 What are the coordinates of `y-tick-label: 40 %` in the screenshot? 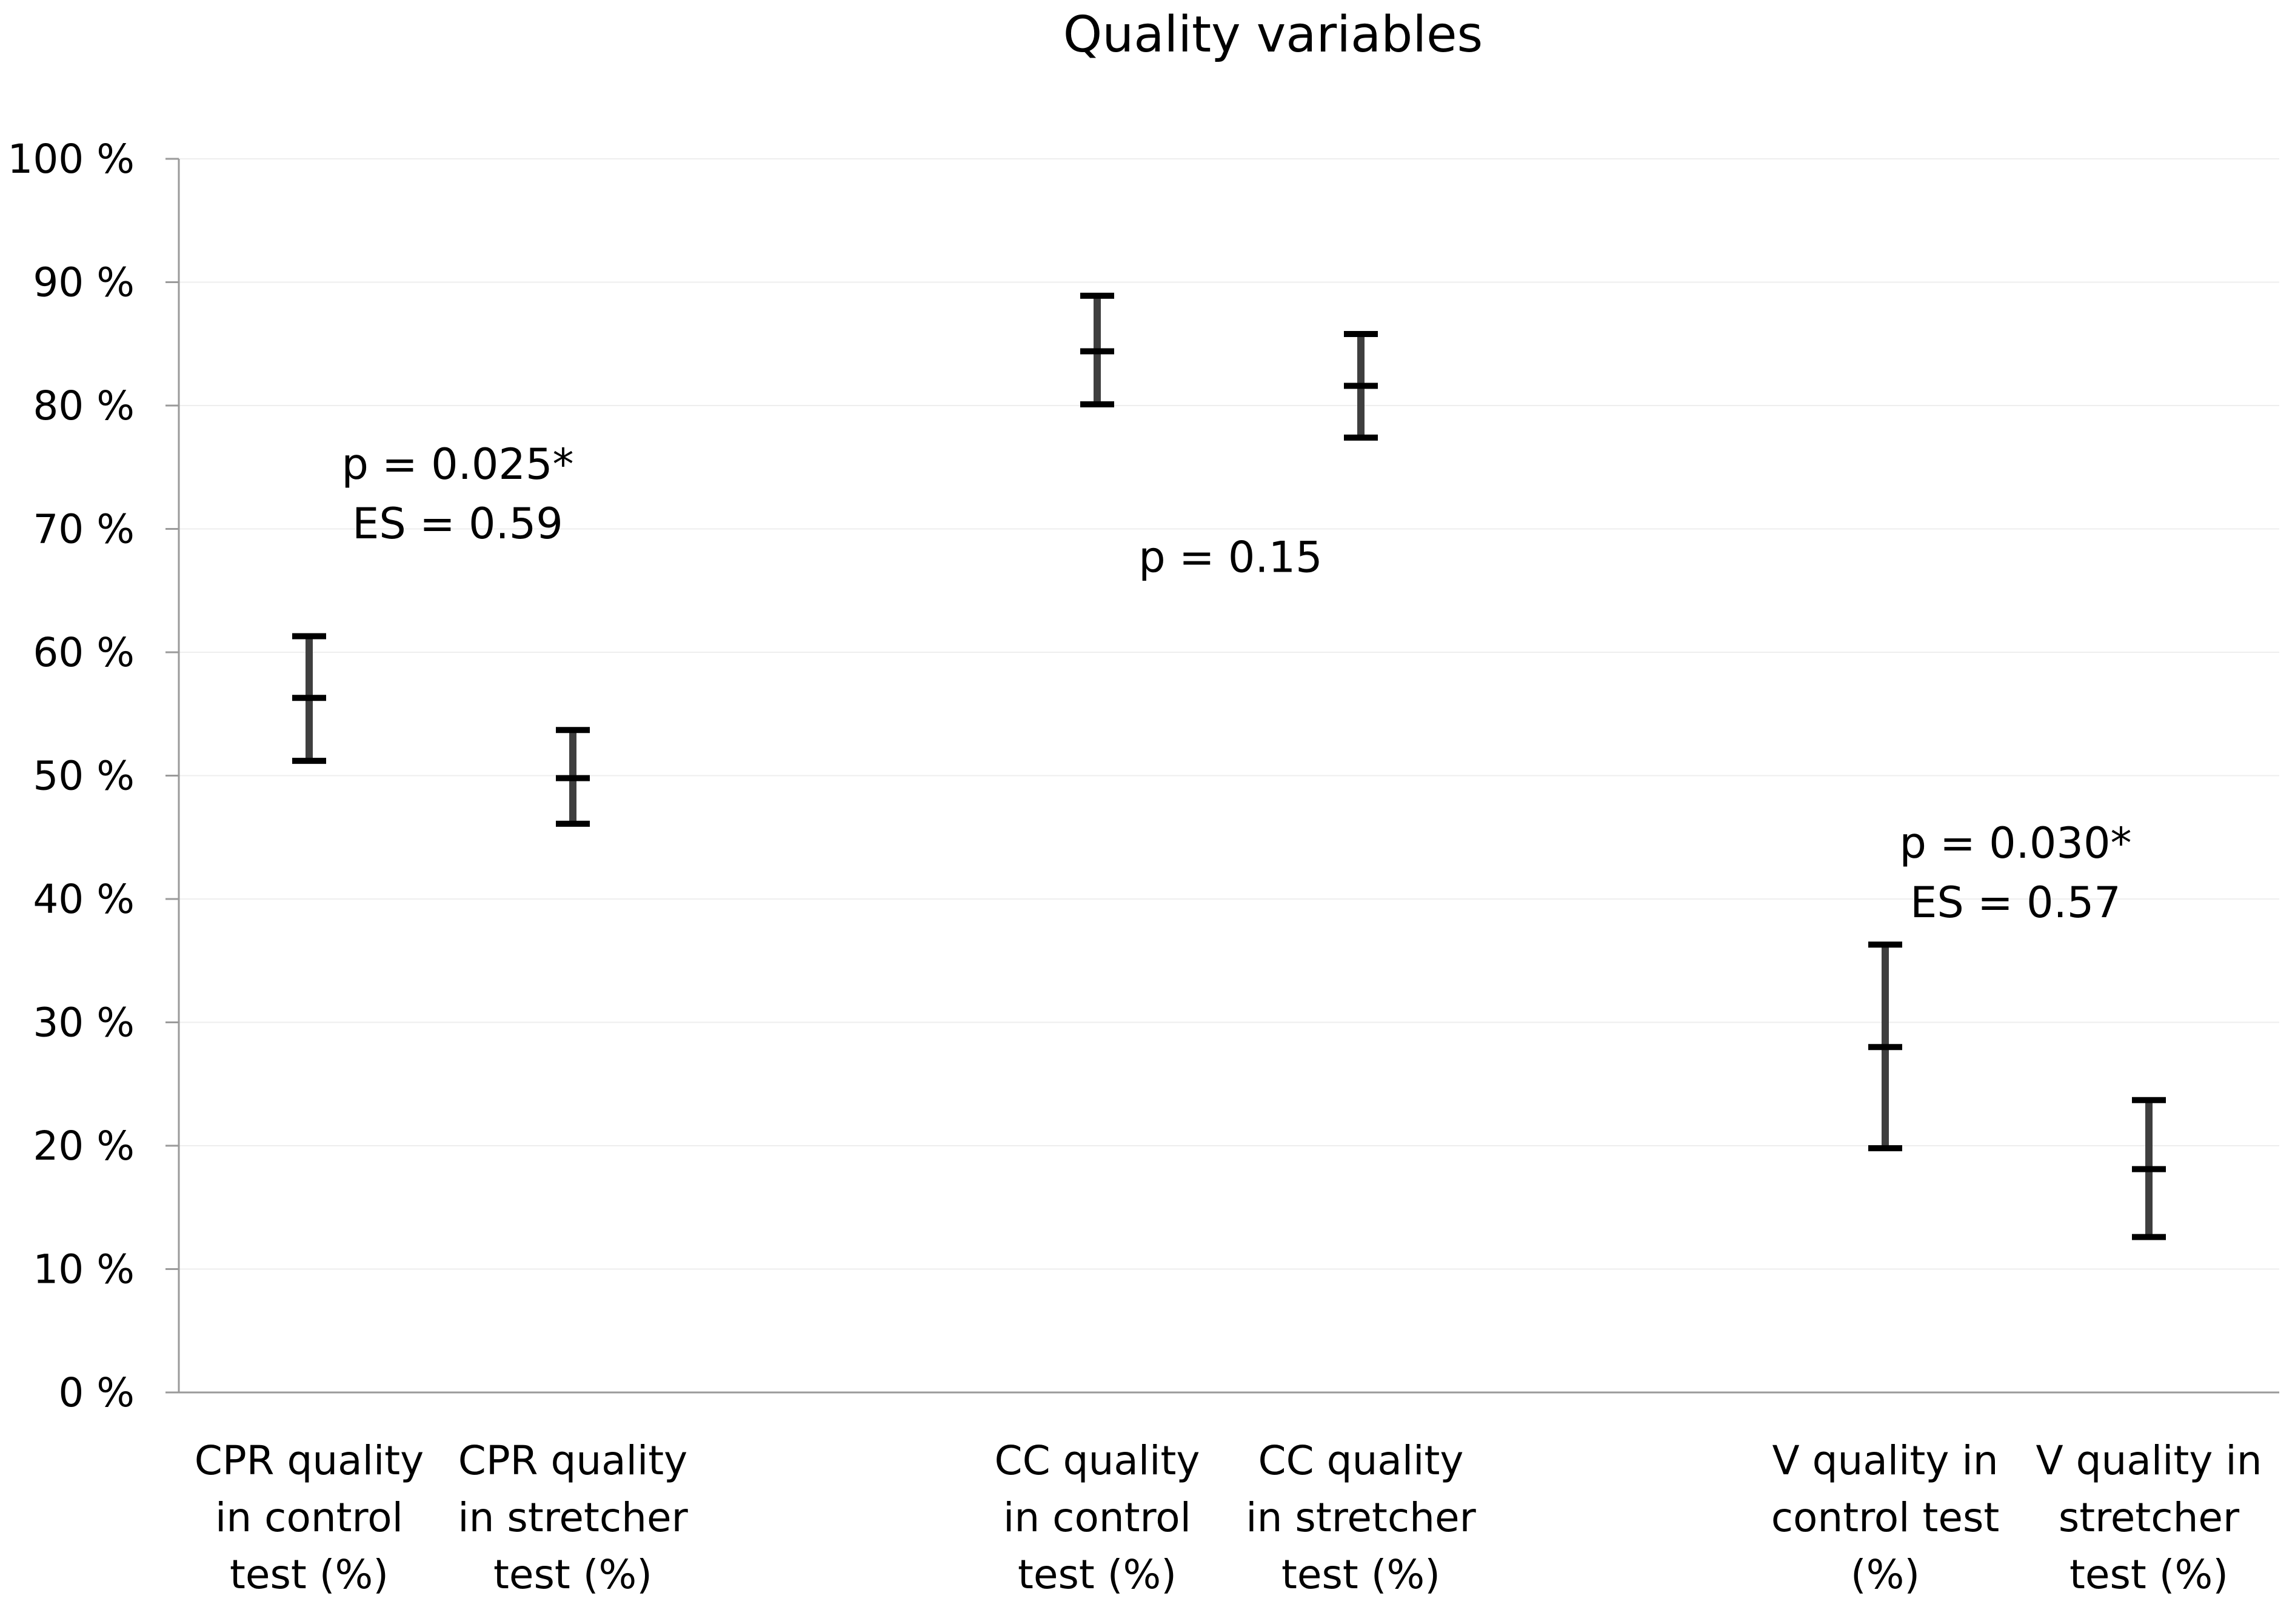 It's located at (84, 900).